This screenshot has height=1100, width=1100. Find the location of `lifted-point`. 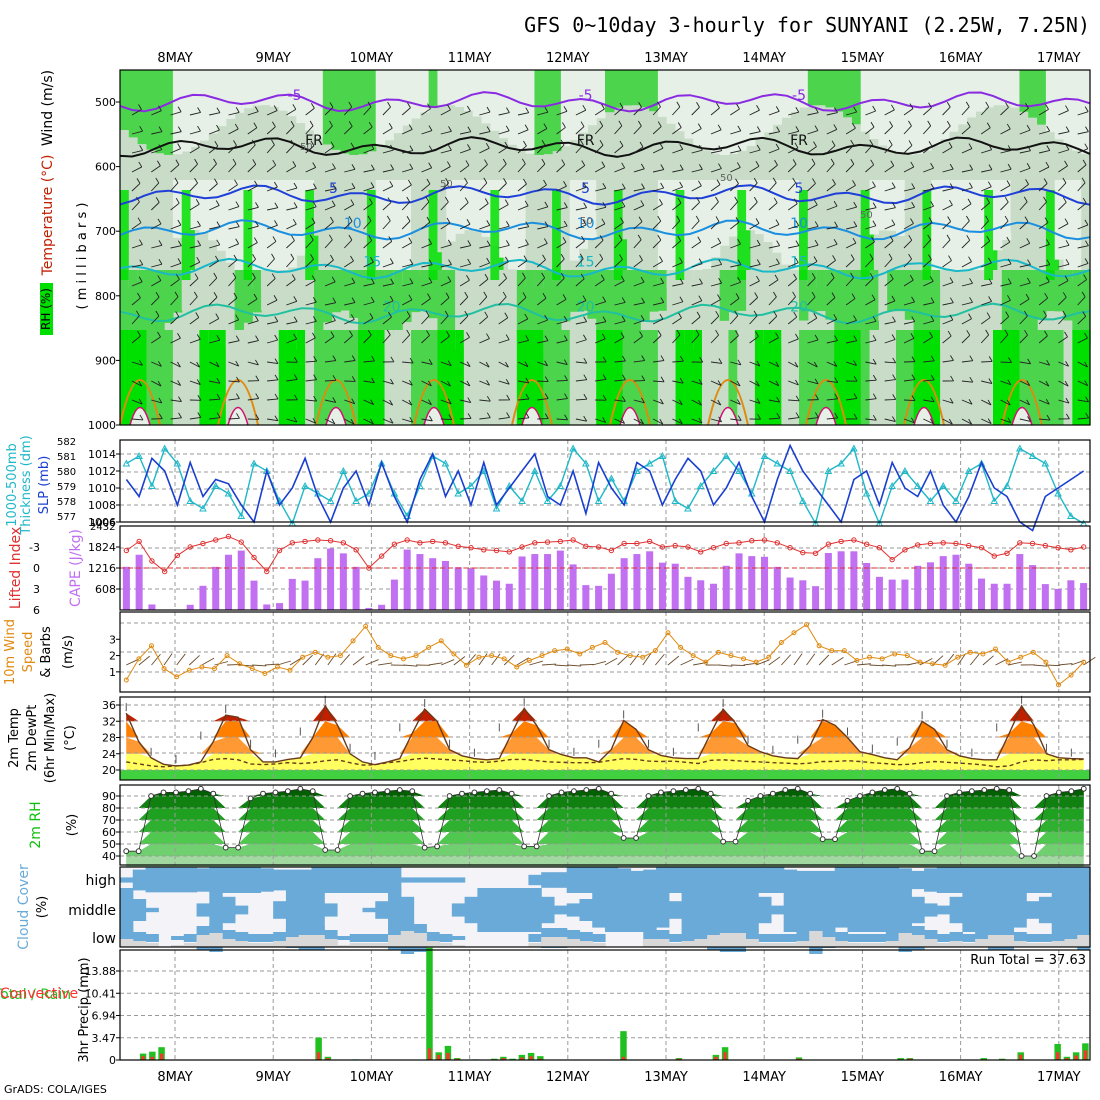

lifted-point is located at coordinates (662, 547).